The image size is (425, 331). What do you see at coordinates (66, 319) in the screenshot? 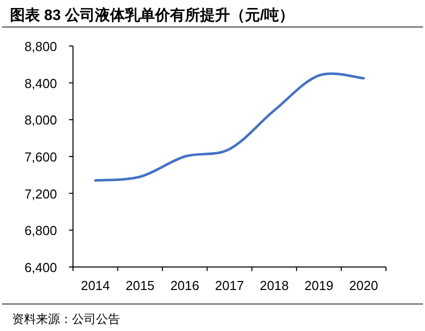
I see `text: 资料来源：公司公告` at bounding box center [66, 319].